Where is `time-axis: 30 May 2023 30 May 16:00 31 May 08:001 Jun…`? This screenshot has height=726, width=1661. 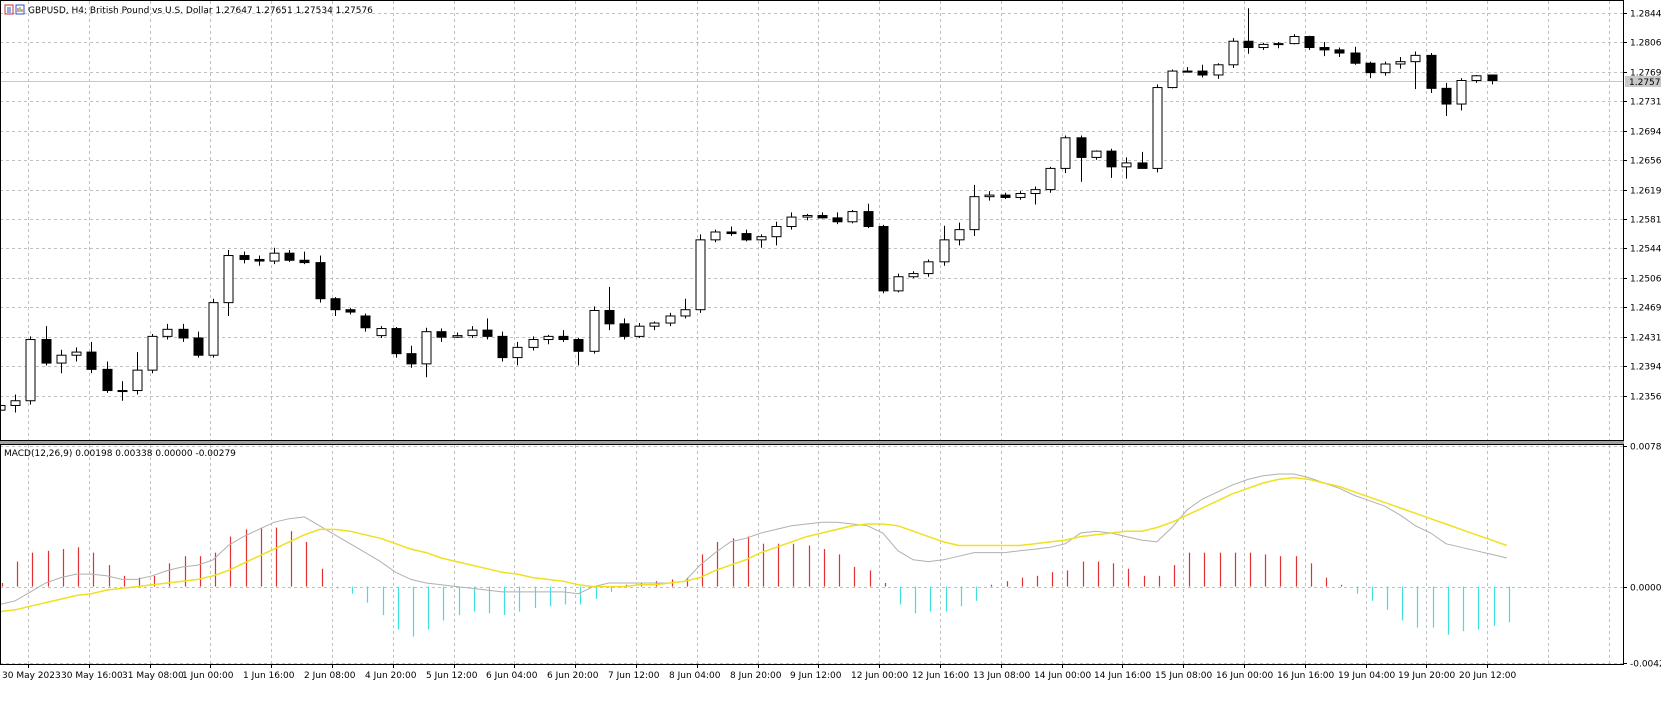 time-axis: 30 May 2023 30 May 16:00 31 May 08:001 Jun… is located at coordinates (759, 672).